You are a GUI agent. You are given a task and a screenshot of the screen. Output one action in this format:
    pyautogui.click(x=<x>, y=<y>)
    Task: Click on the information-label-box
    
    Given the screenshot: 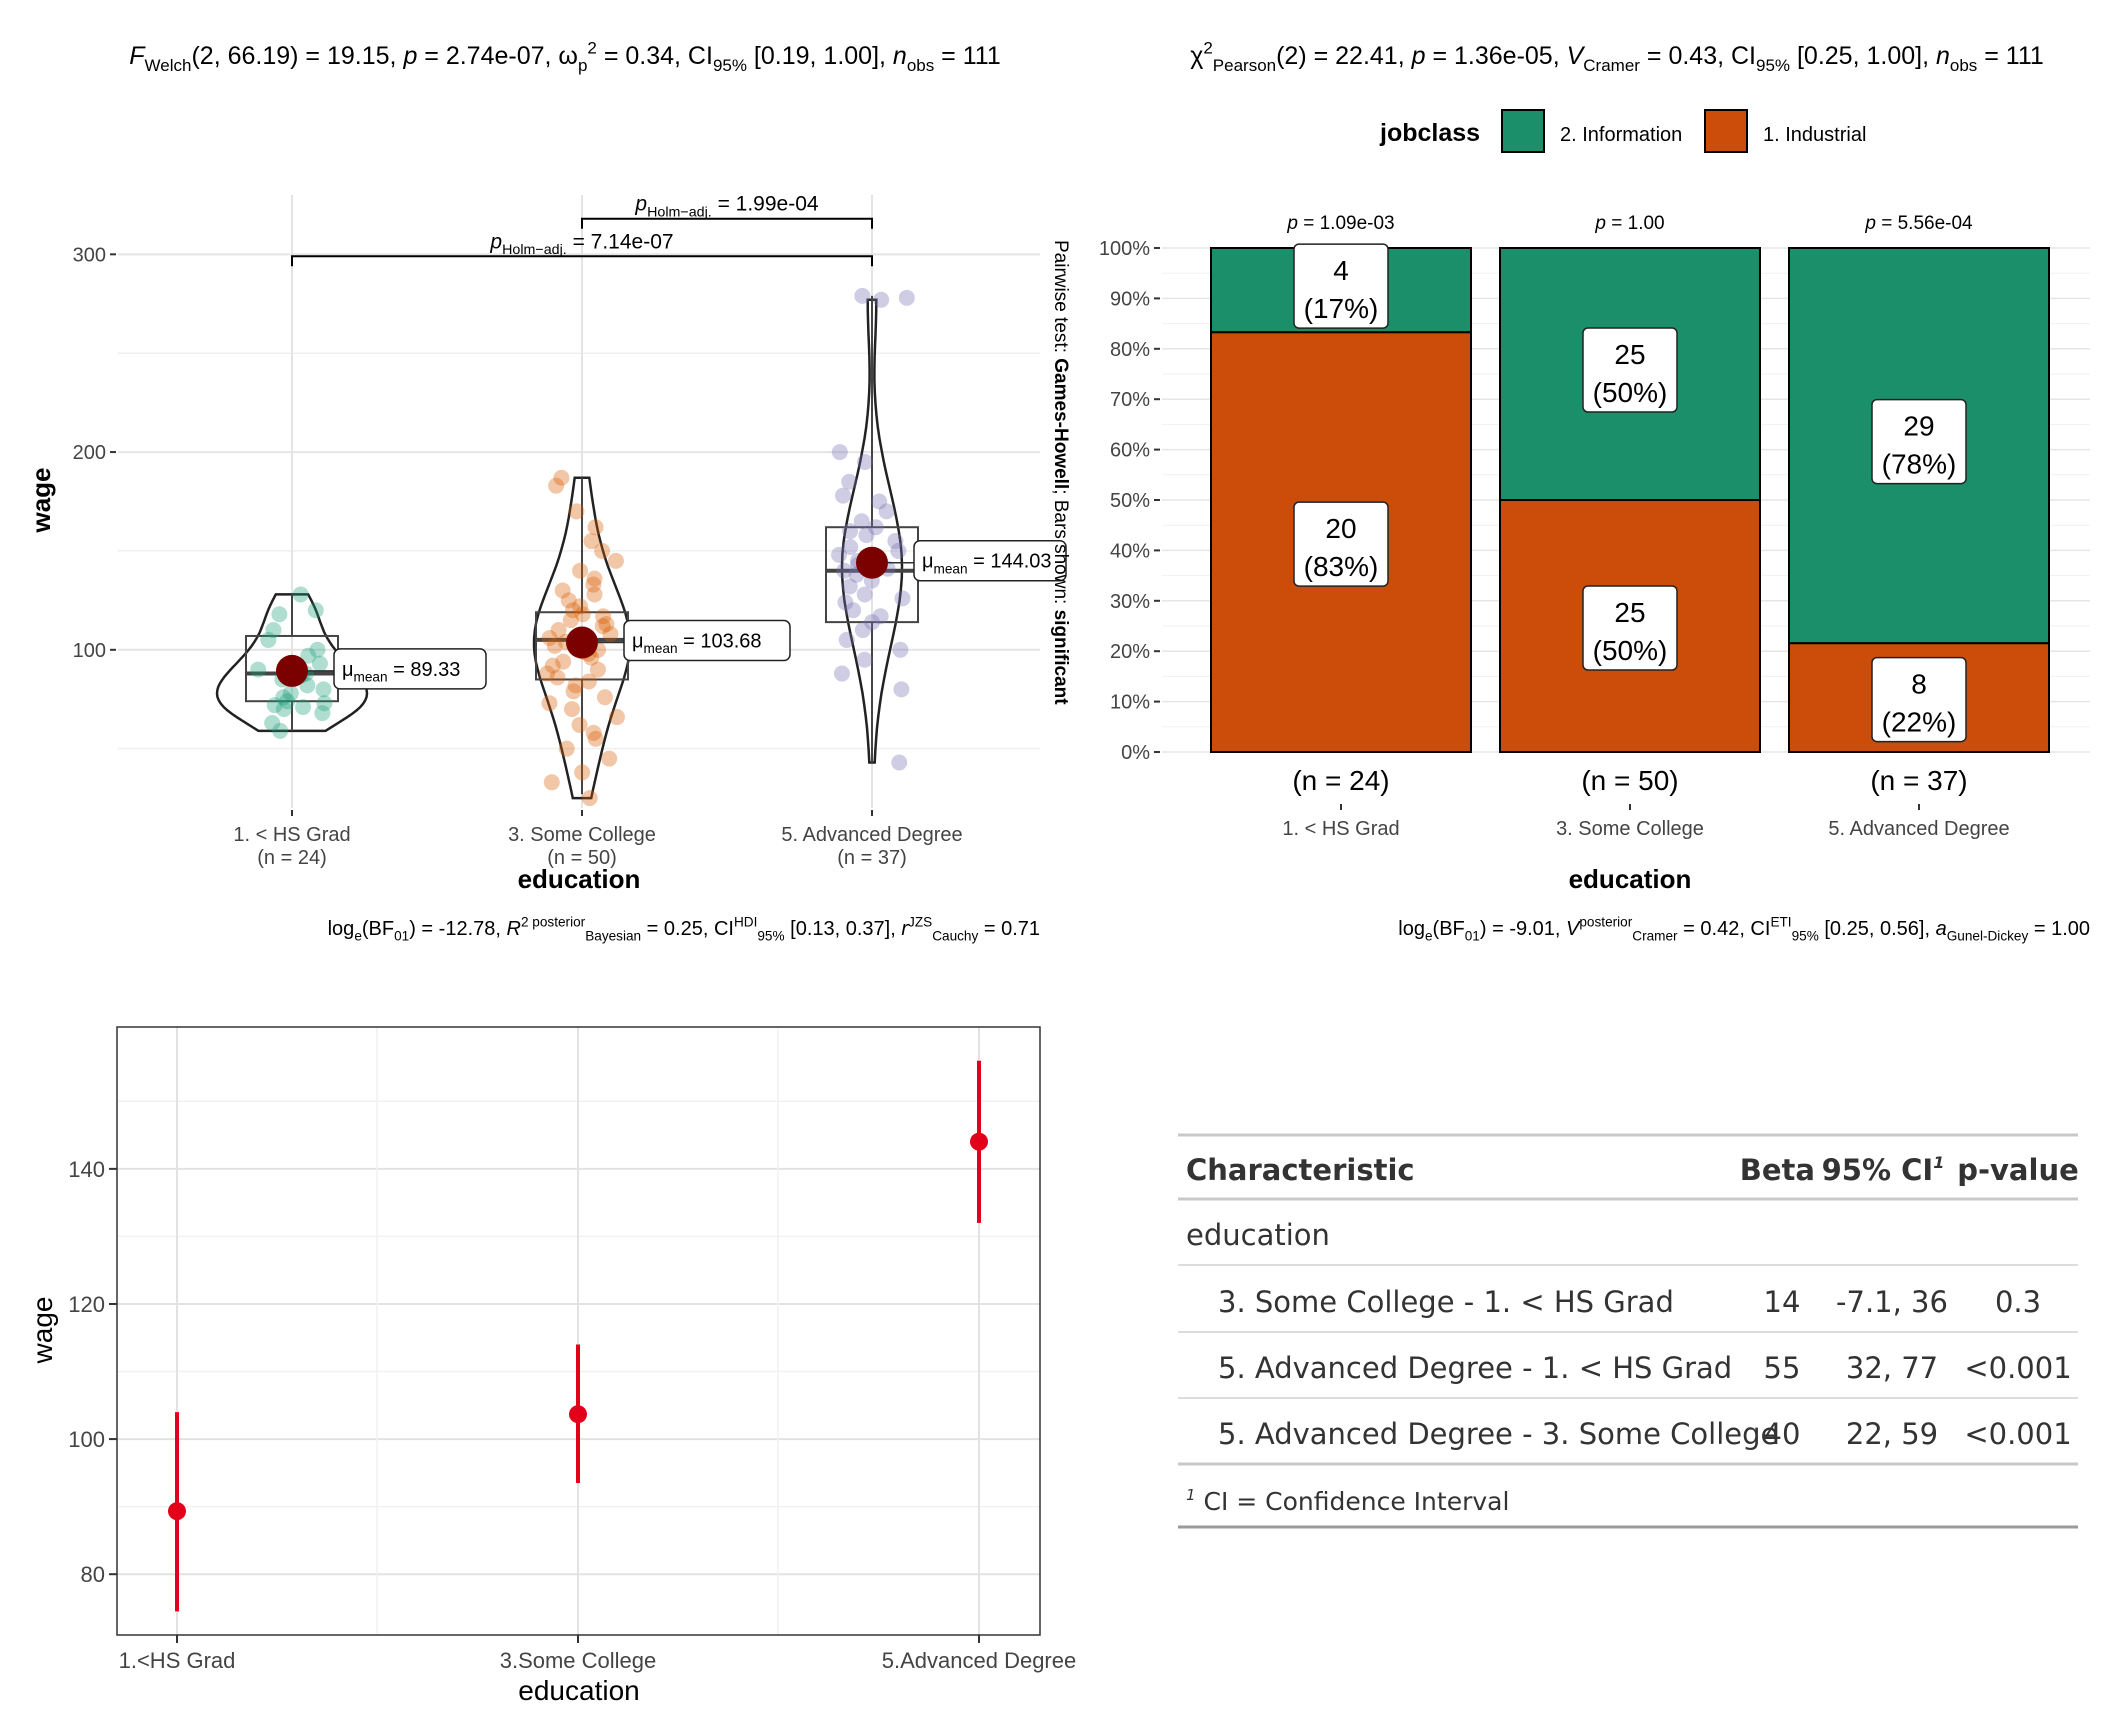 What is the action you would take?
    pyautogui.click(x=1630, y=370)
    